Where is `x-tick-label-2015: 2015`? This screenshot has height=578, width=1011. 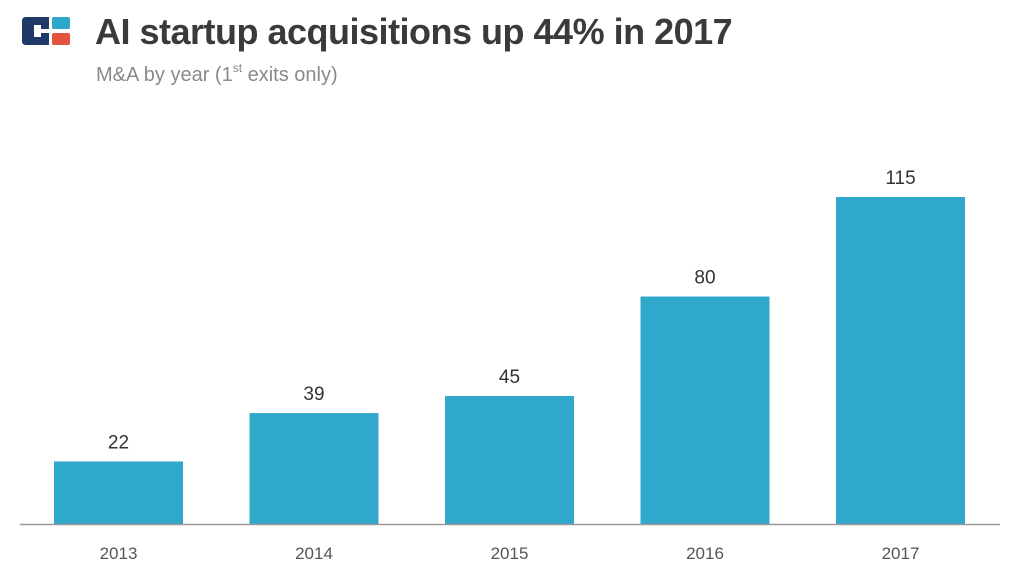
x-tick-label-2015: 2015 is located at coordinates (510, 553).